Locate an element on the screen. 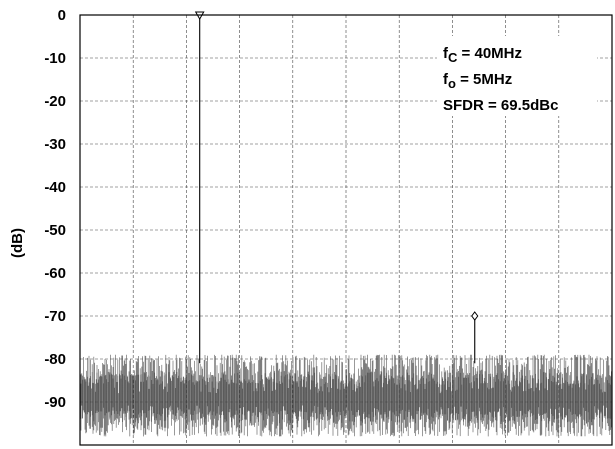 This screenshot has width=615, height=449. y-tick-label: -40 is located at coordinates (55, 187).